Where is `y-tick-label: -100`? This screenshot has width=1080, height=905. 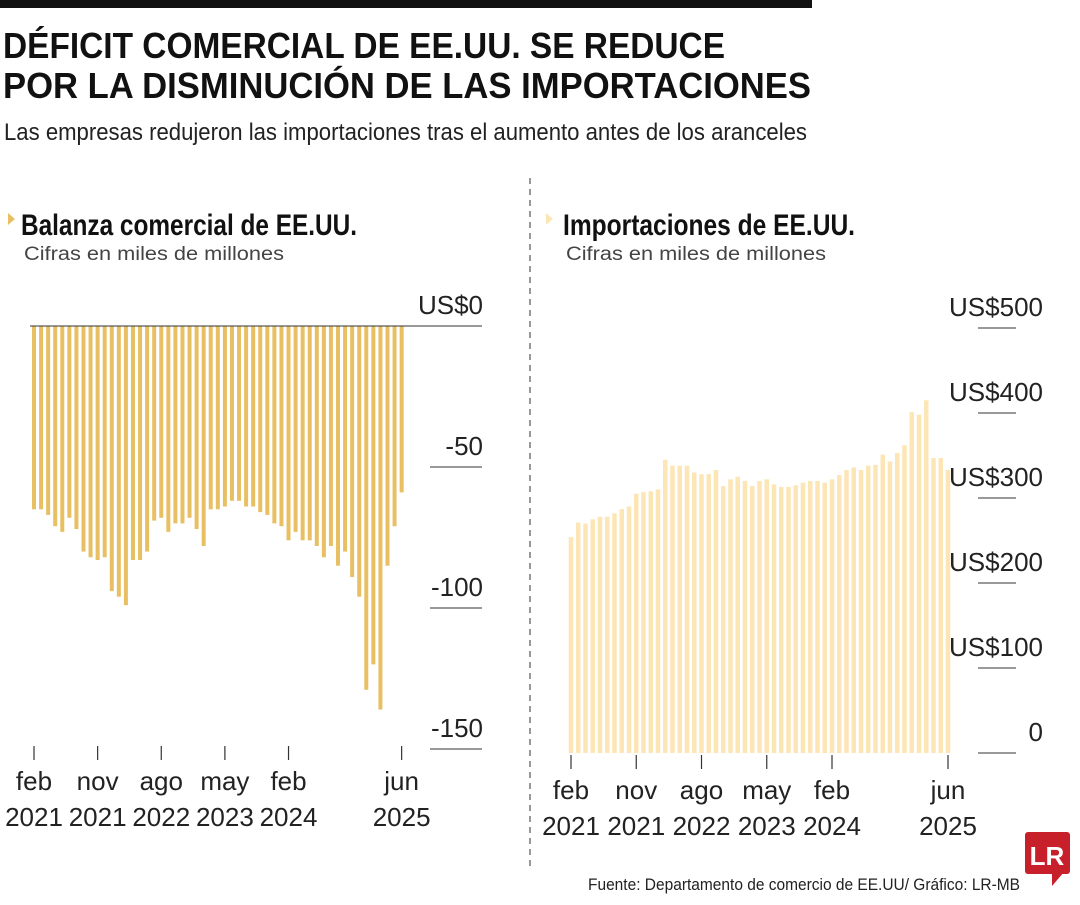 y-tick-label: -100 is located at coordinates (457, 587).